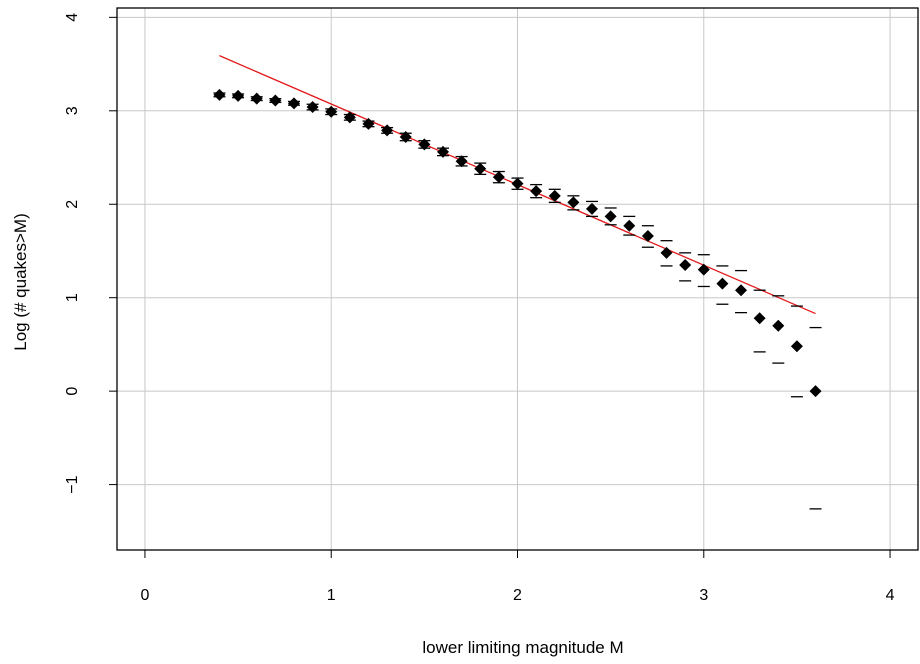  Describe the element at coordinates (890, 595) in the screenshot. I see `x-tick-label: 4` at that location.